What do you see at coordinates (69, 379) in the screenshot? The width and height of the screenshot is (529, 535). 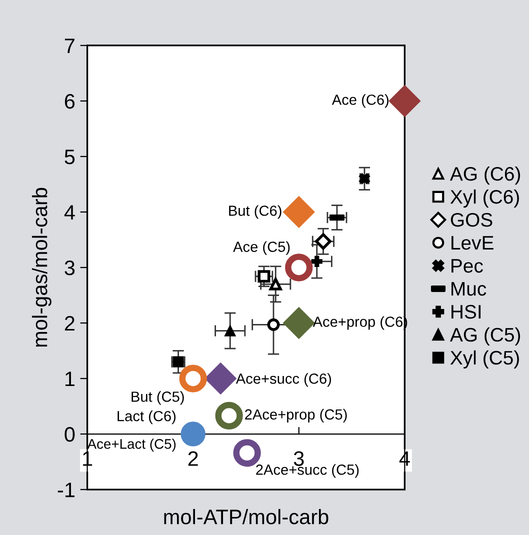 I see `y-tick-label: 1` at bounding box center [69, 379].